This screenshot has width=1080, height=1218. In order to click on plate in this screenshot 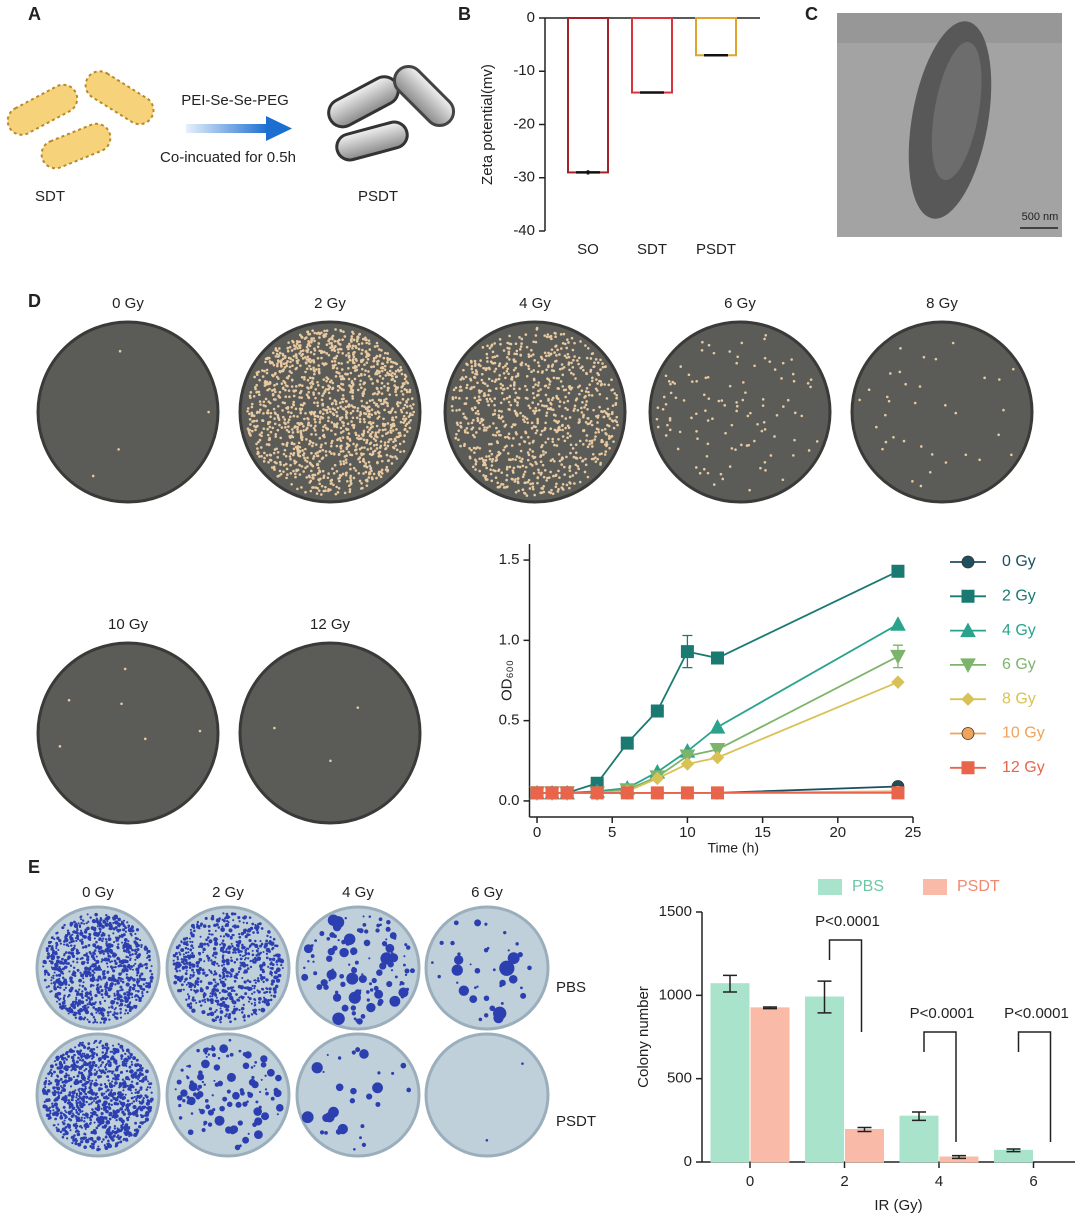, I will do `click(740, 412)`.